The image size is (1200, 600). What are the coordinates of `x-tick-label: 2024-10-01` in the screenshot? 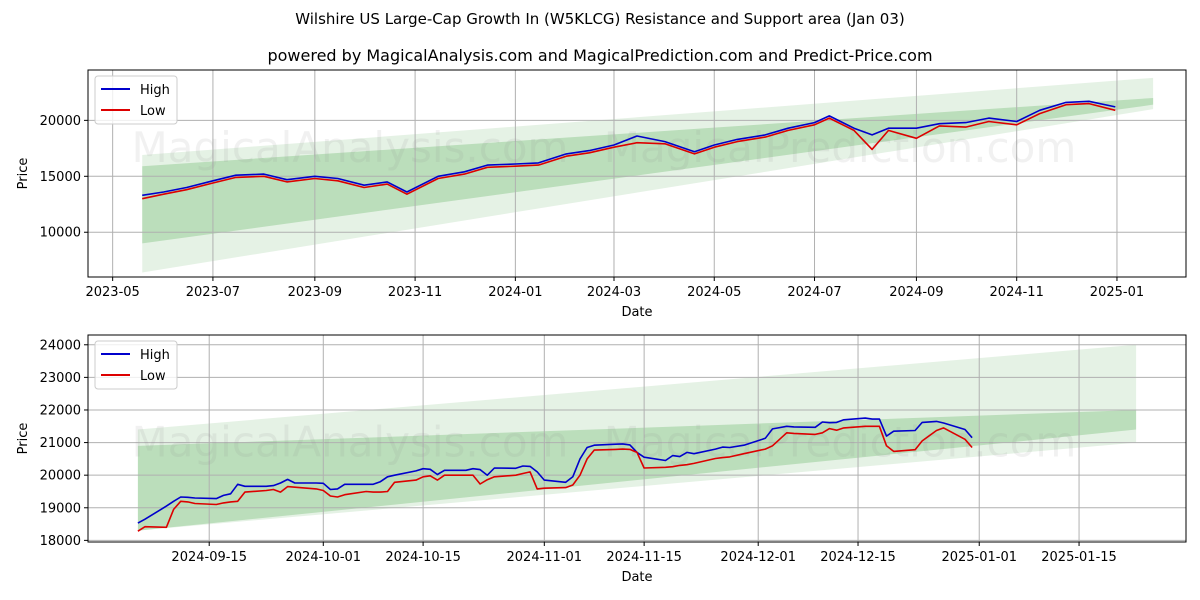 It's located at (324, 557).